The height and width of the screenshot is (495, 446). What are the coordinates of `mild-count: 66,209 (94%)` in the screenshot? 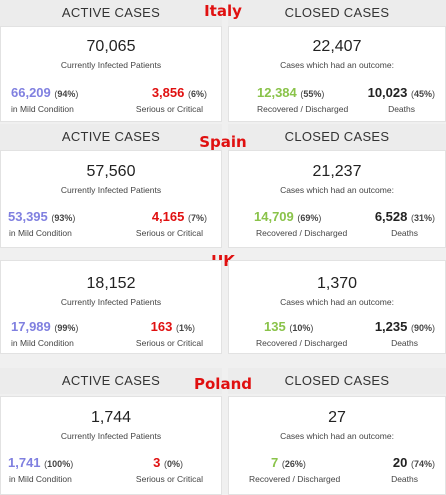 It's located at (45, 92).